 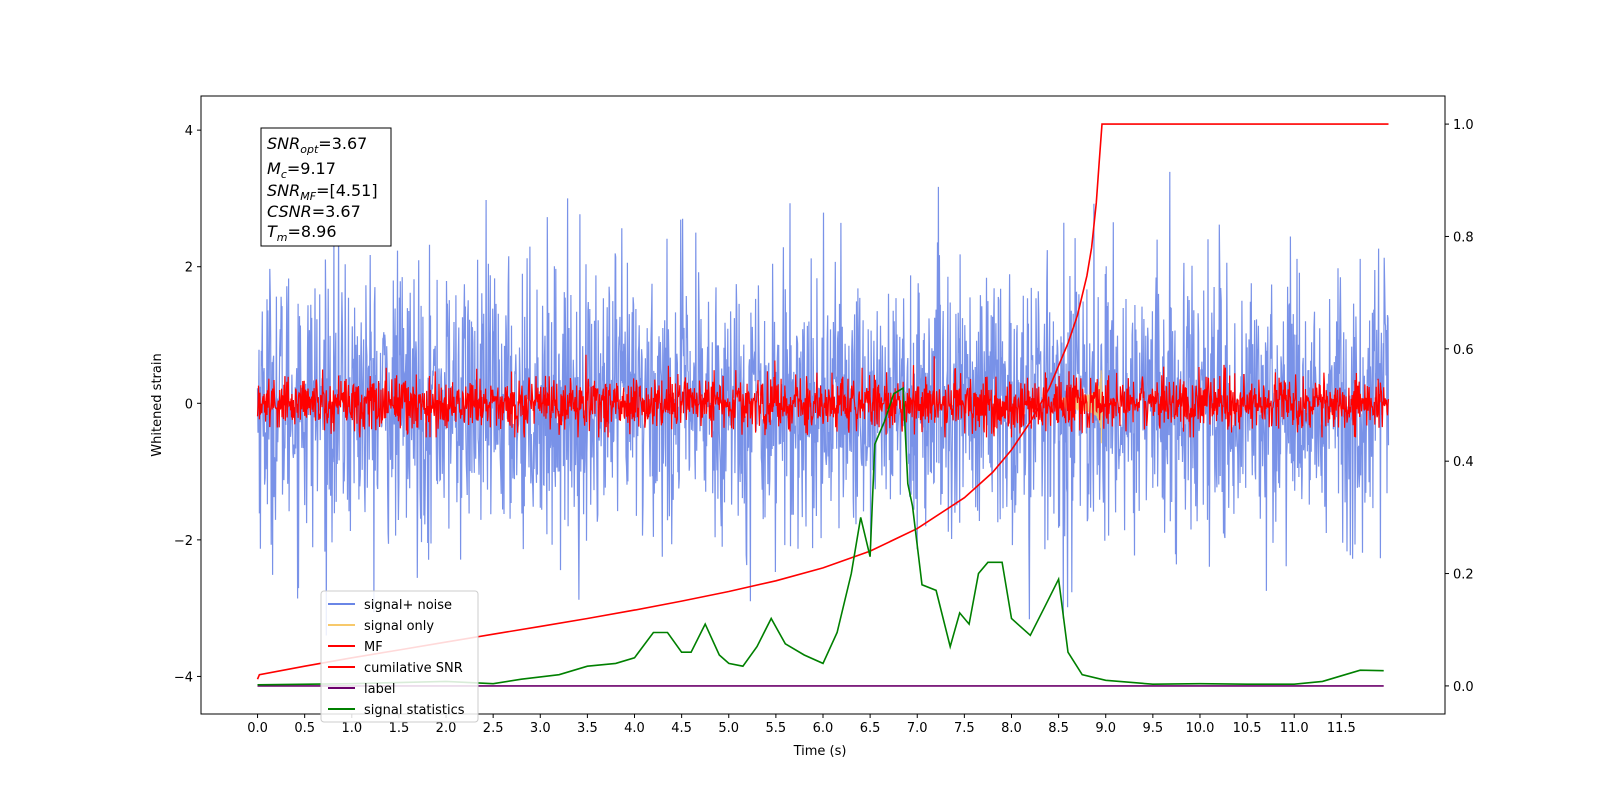 What do you see at coordinates (1247, 728) in the screenshot?
I see `x-tick-label: 10.5` at bounding box center [1247, 728].